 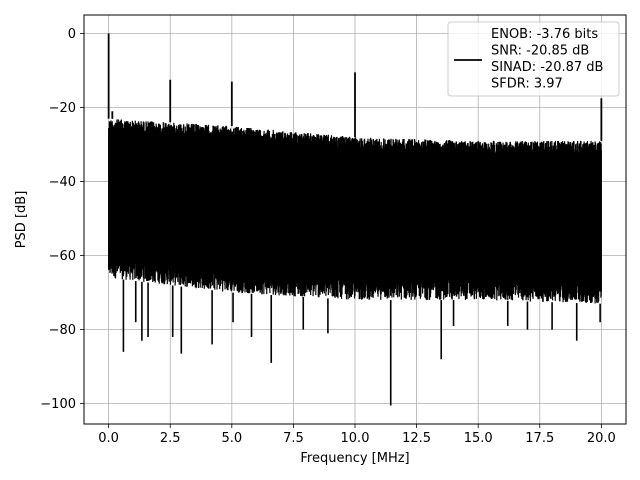 I want to click on legend-sfdr: SFDR: 3.97, so click(x=527, y=84).